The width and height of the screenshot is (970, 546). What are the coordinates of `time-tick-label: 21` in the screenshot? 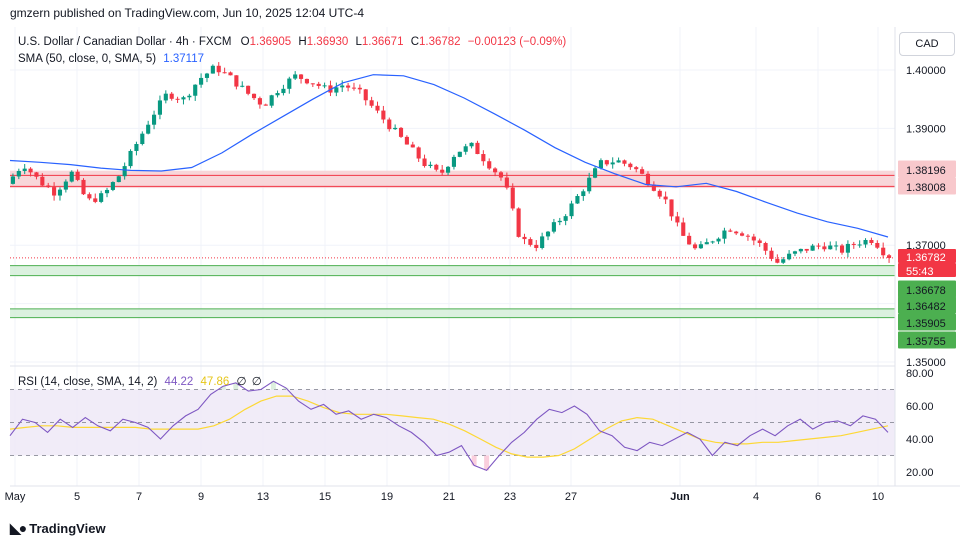 It's located at (449, 497).